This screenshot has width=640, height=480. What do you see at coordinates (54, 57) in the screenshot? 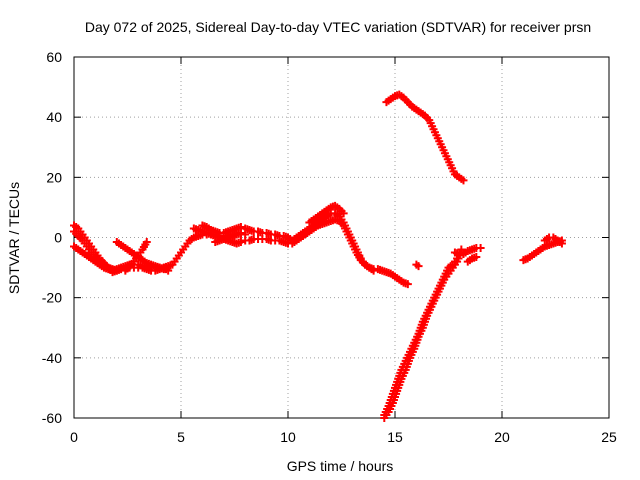
I see `y-tick-label: 60` at bounding box center [54, 57].